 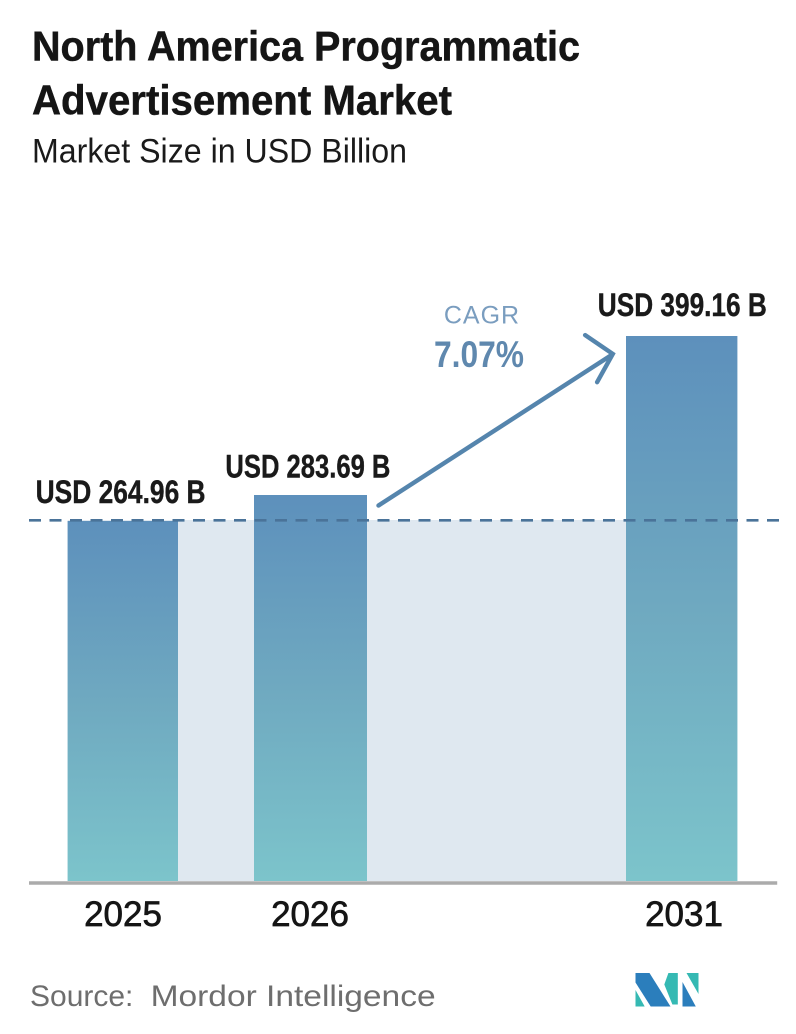 What do you see at coordinates (219, 152) in the screenshot?
I see `svg-text: Market Size in USD Billion` at bounding box center [219, 152].